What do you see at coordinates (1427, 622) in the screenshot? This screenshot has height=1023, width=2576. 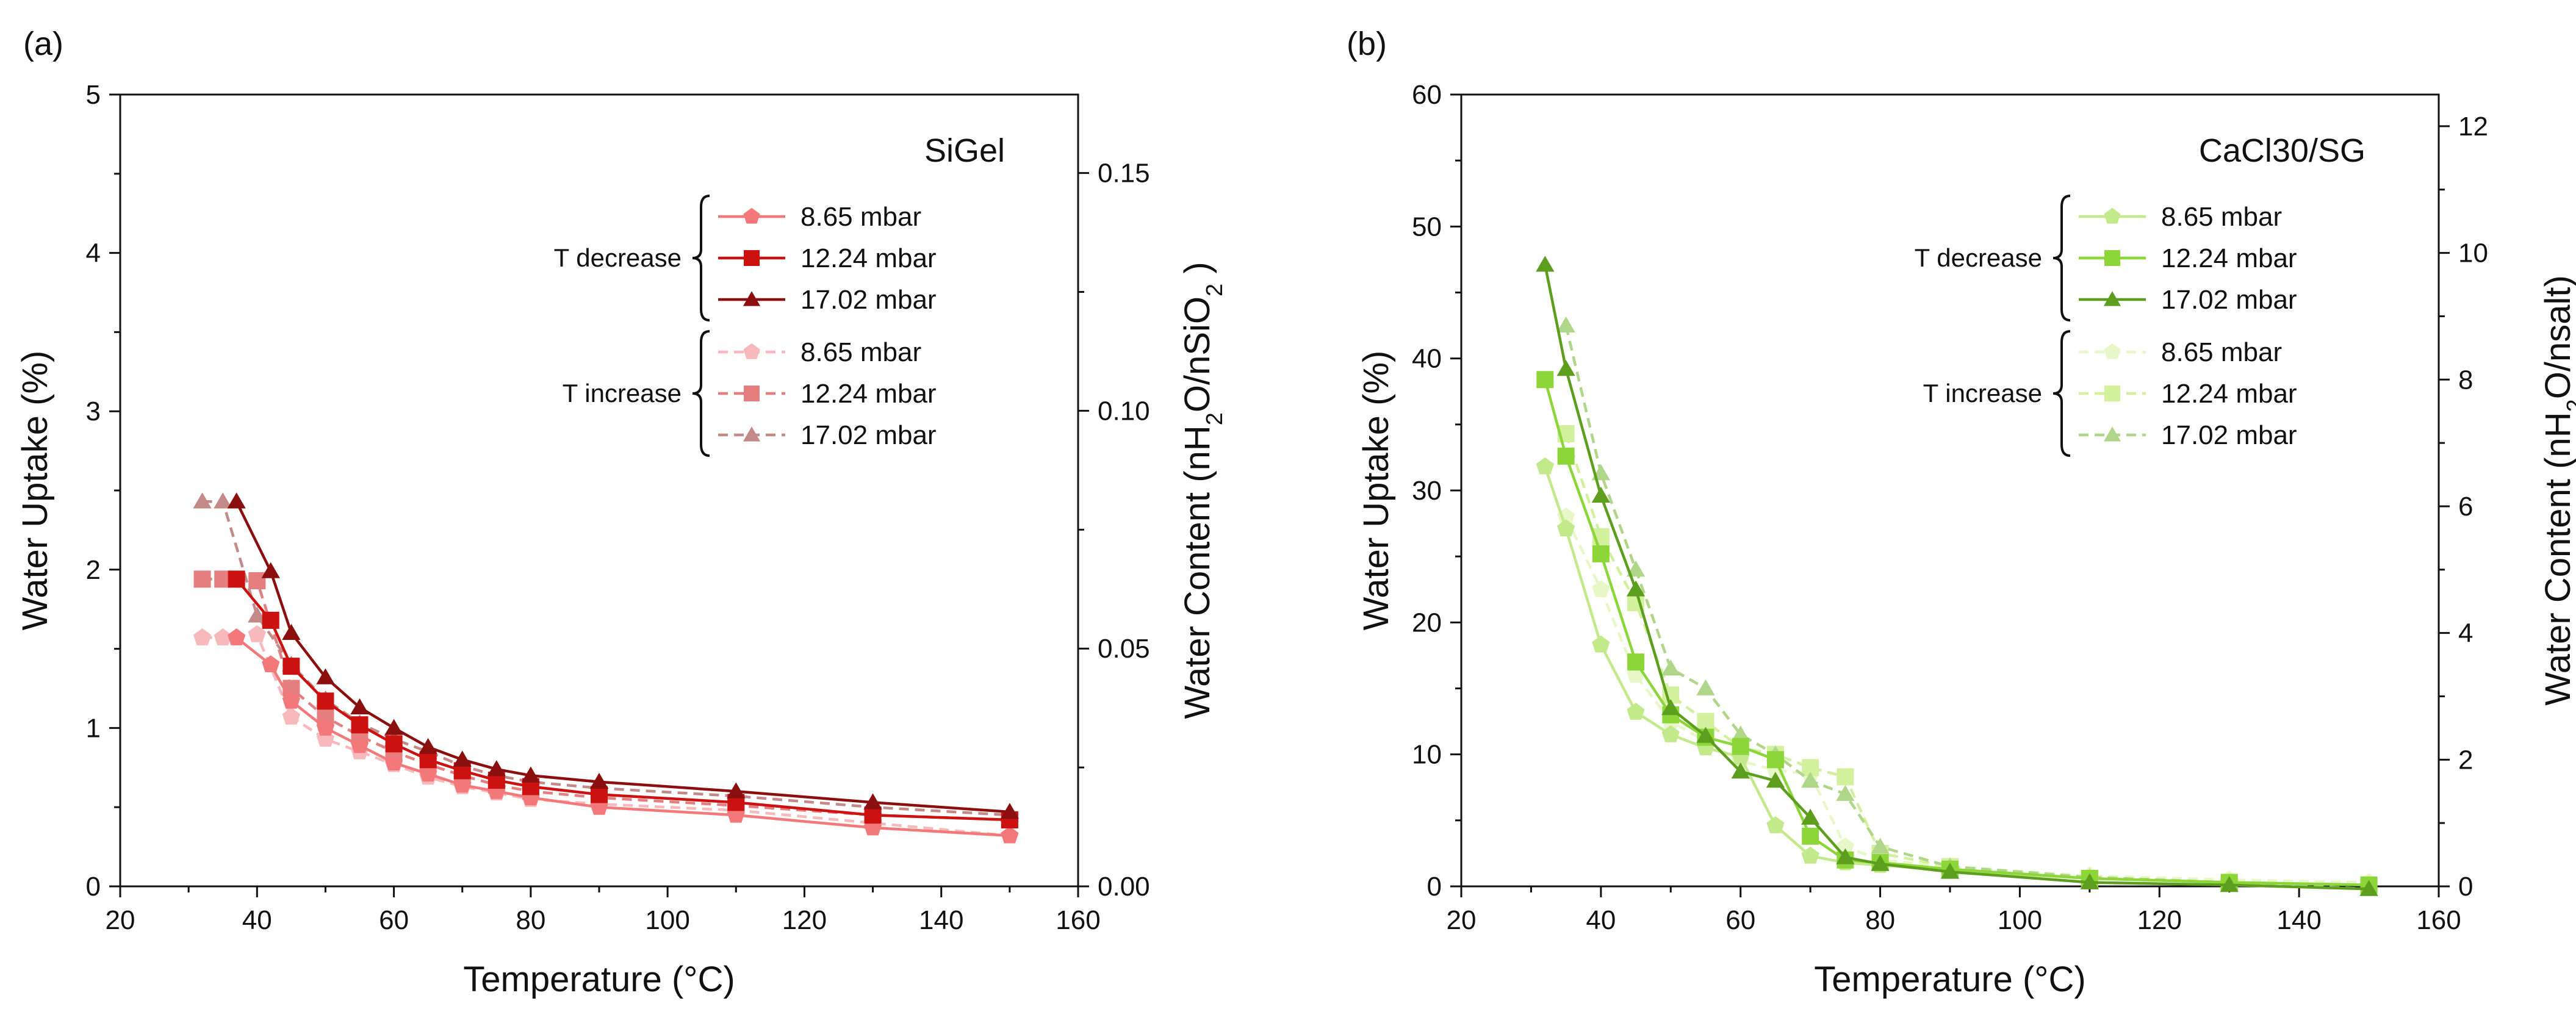 I see `panel-b-y-tick-label: 20` at bounding box center [1427, 622].